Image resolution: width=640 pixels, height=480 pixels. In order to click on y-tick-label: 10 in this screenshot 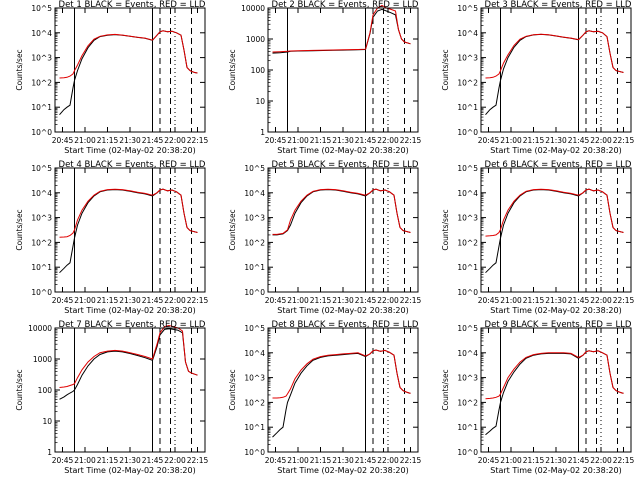, I will do `click(260, 101)`.